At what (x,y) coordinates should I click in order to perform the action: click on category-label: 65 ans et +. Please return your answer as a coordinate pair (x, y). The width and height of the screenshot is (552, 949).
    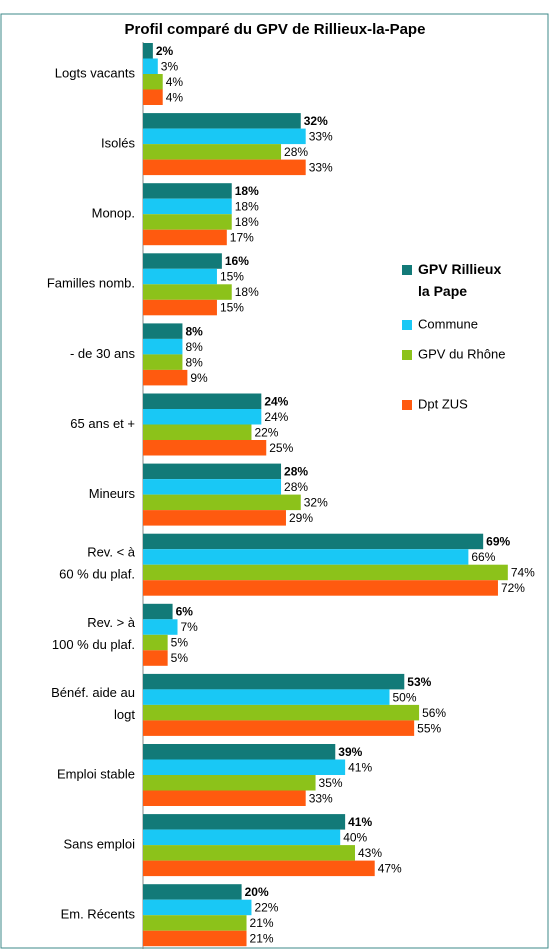
    Looking at the image, I should click on (102, 423).